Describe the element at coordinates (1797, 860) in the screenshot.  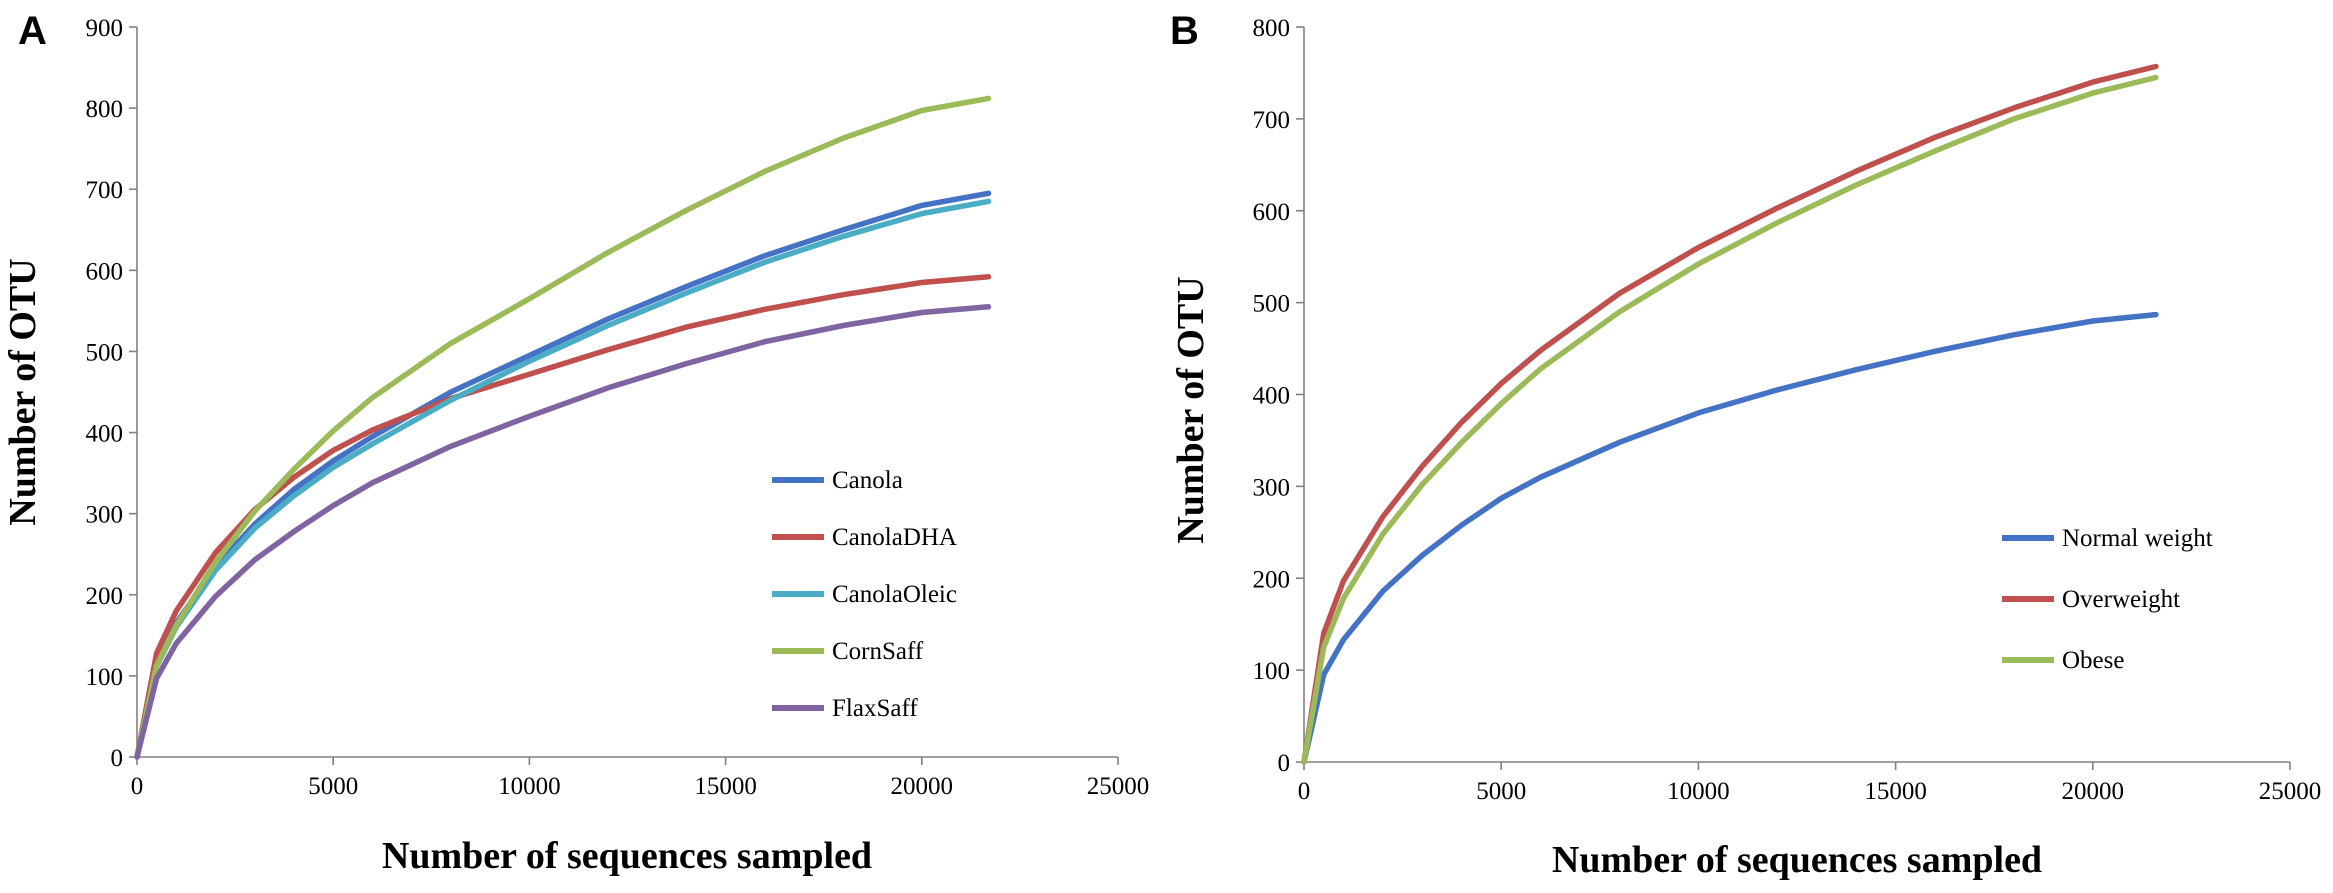
I see `panel-b-x-axis-title: Number of sequences sampled` at that location.